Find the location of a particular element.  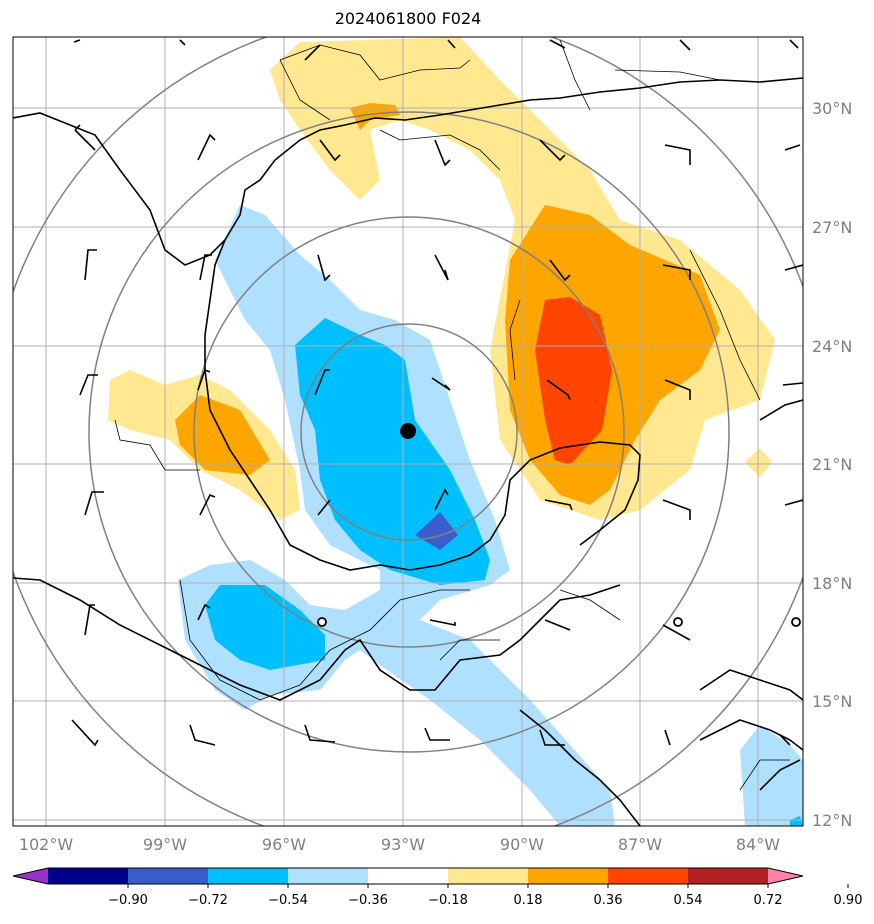

lat-tick-27n: 27°N is located at coordinates (832, 227).